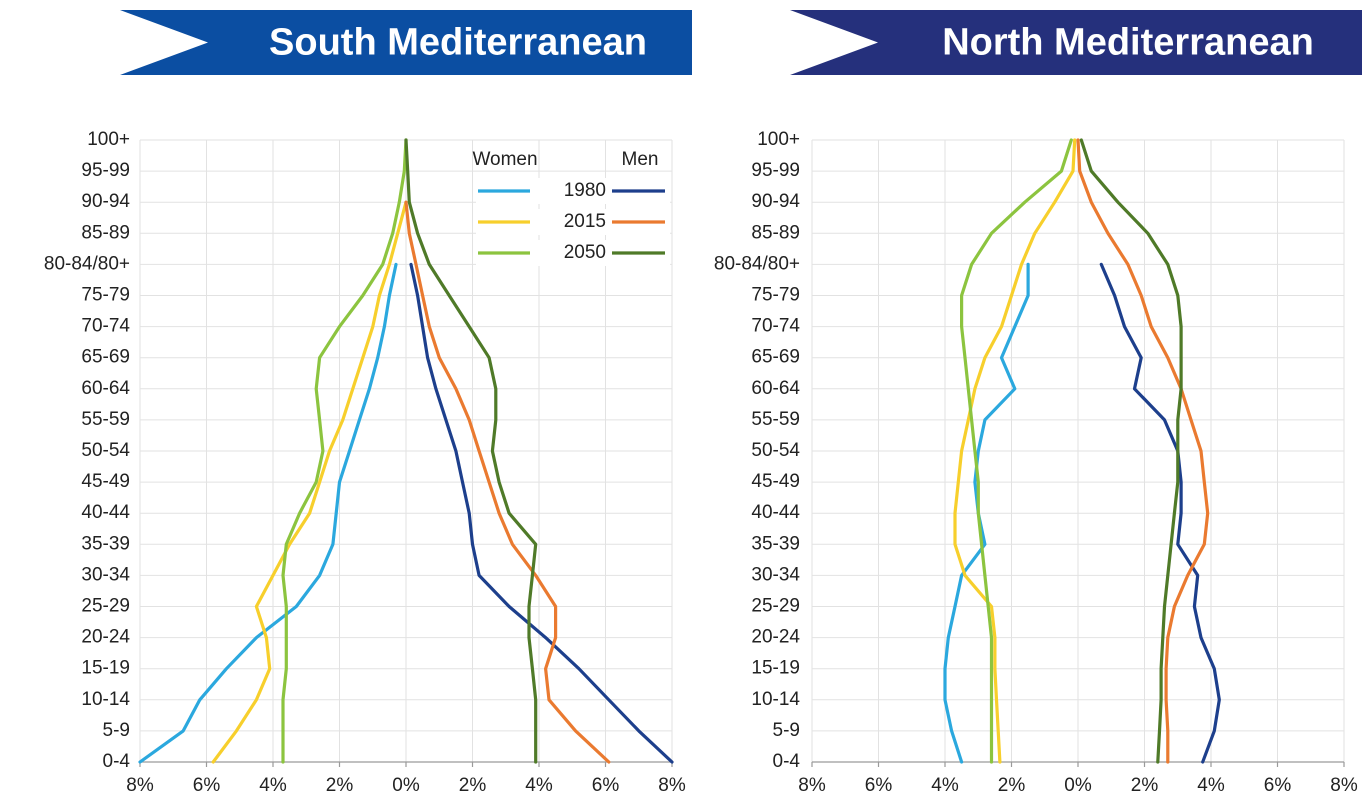 This screenshot has width=1366, height=807. Describe the element at coordinates (585, 190) in the screenshot. I see `legend-label: 1980` at that location.